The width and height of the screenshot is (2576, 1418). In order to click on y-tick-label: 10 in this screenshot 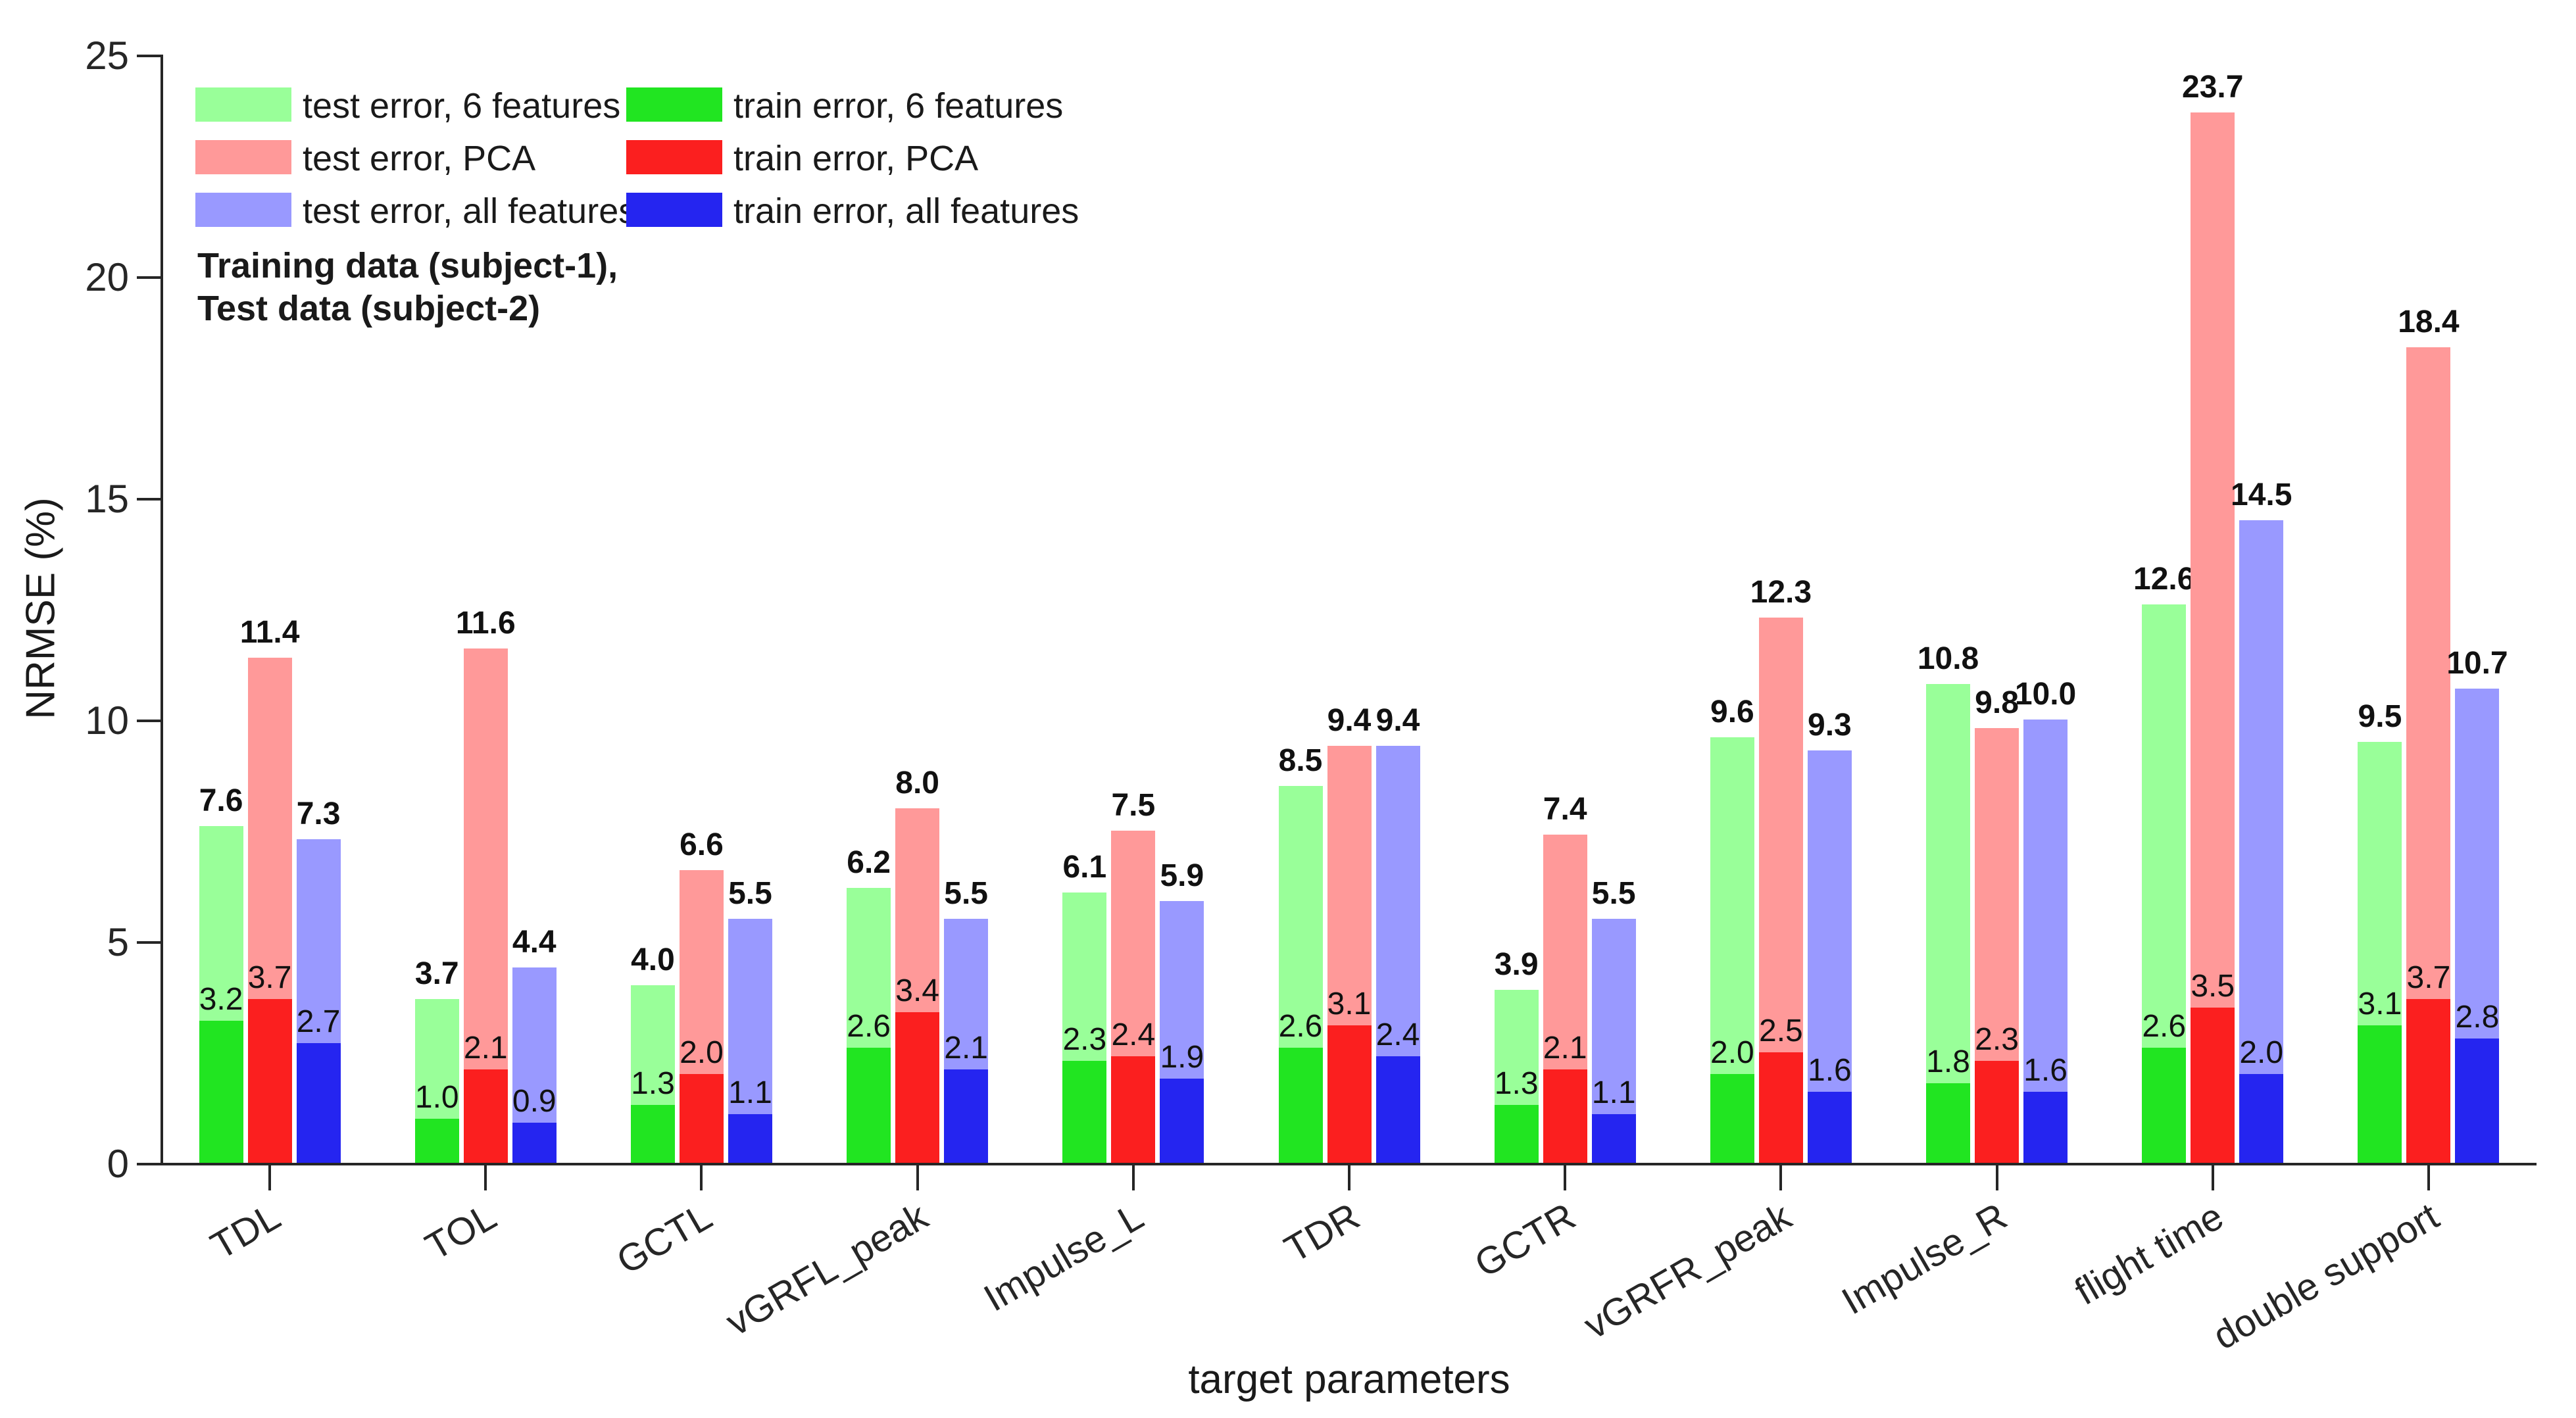, I will do `click(107, 720)`.